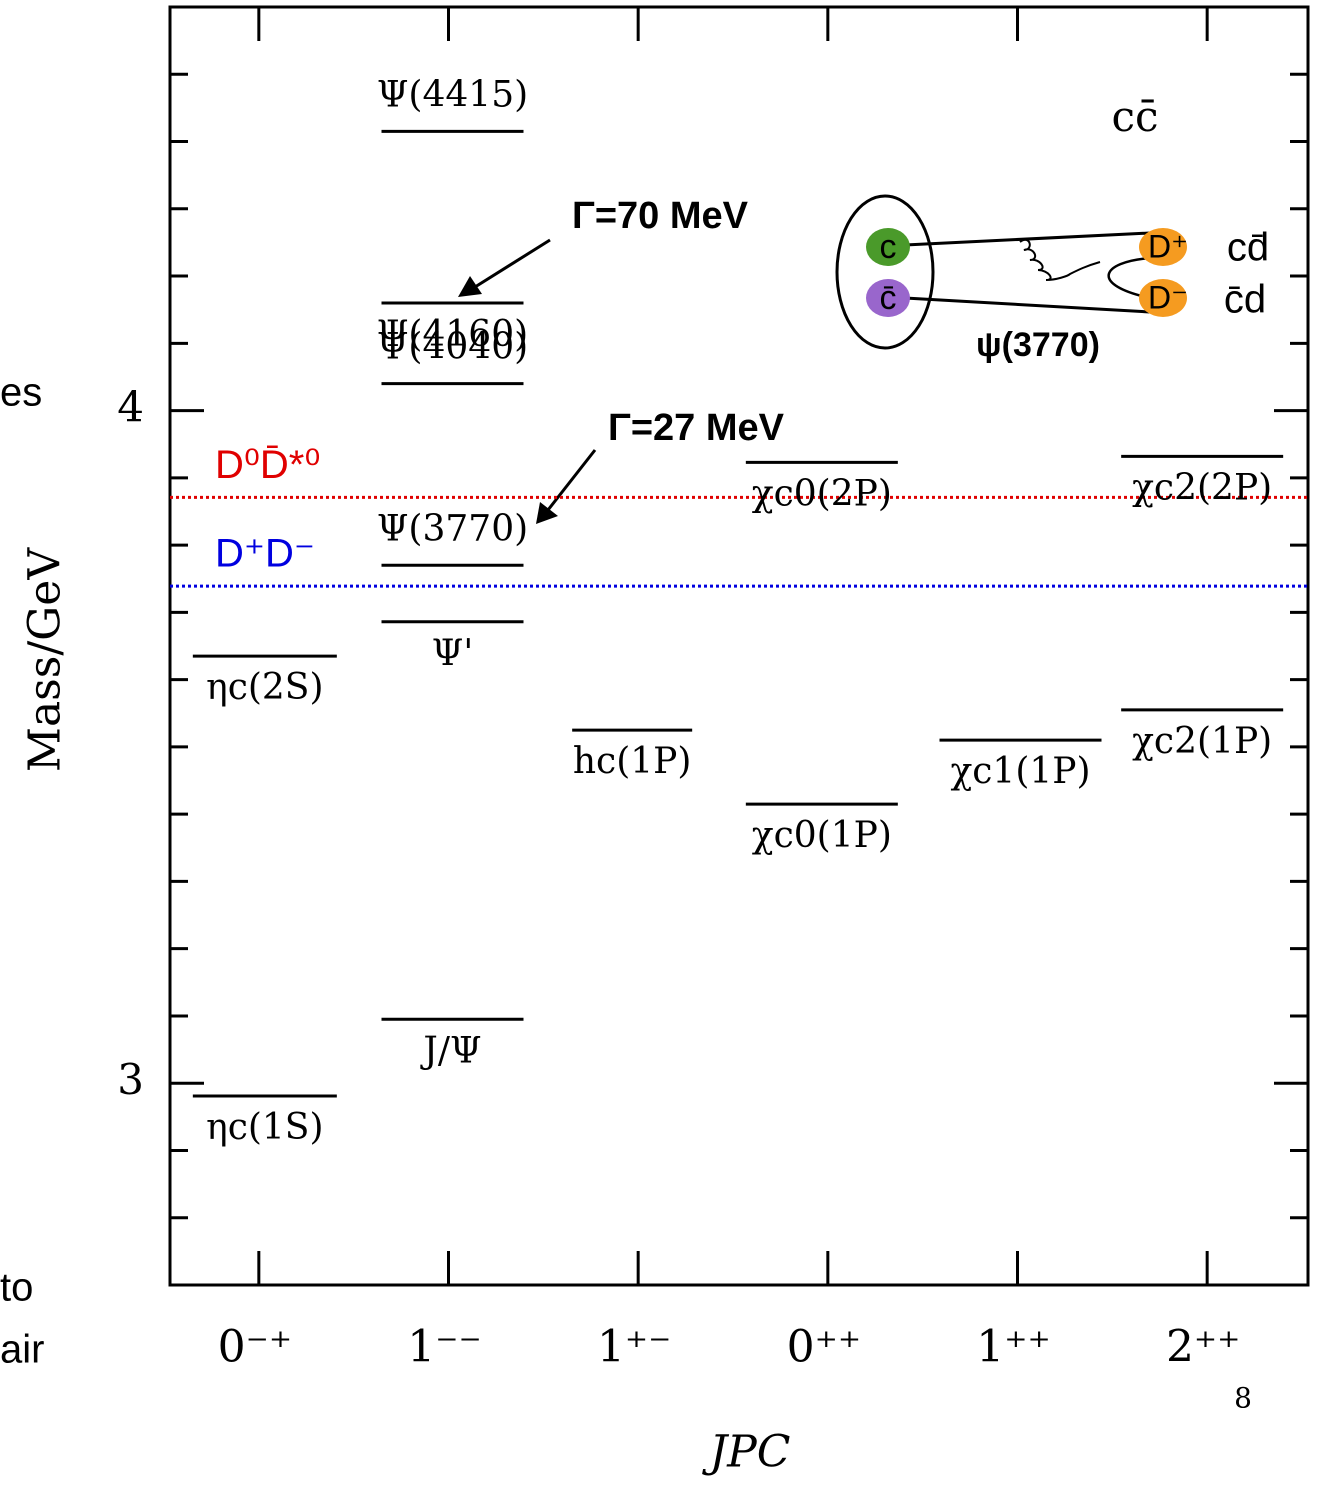  I want to click on level-label: χc0(1P), so click(822, 835).